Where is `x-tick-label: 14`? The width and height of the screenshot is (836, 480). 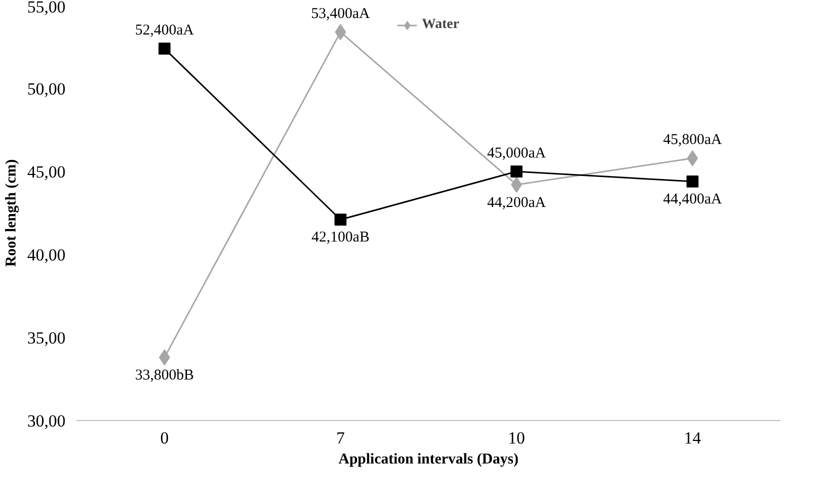 x-tick-label: 14 is located at coordinates (693, 438).